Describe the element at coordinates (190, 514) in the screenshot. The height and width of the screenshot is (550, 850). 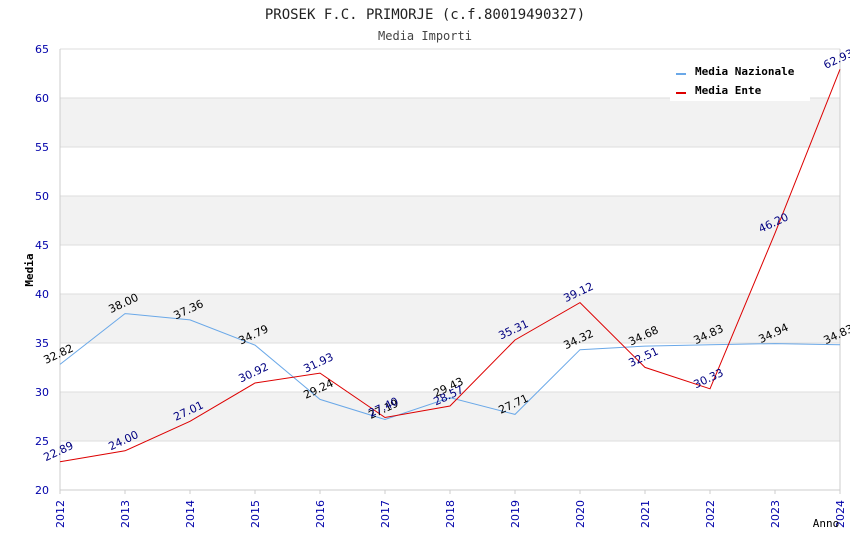
I see `x-tick-label: 2014` at that location.